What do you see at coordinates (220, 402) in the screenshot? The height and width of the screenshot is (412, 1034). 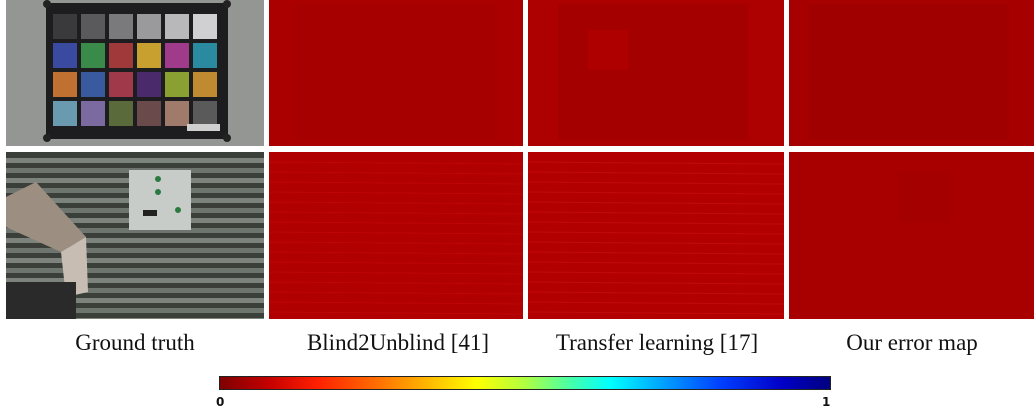 I see `colorbar-min-label: 0` at bounding box center [220, 402].